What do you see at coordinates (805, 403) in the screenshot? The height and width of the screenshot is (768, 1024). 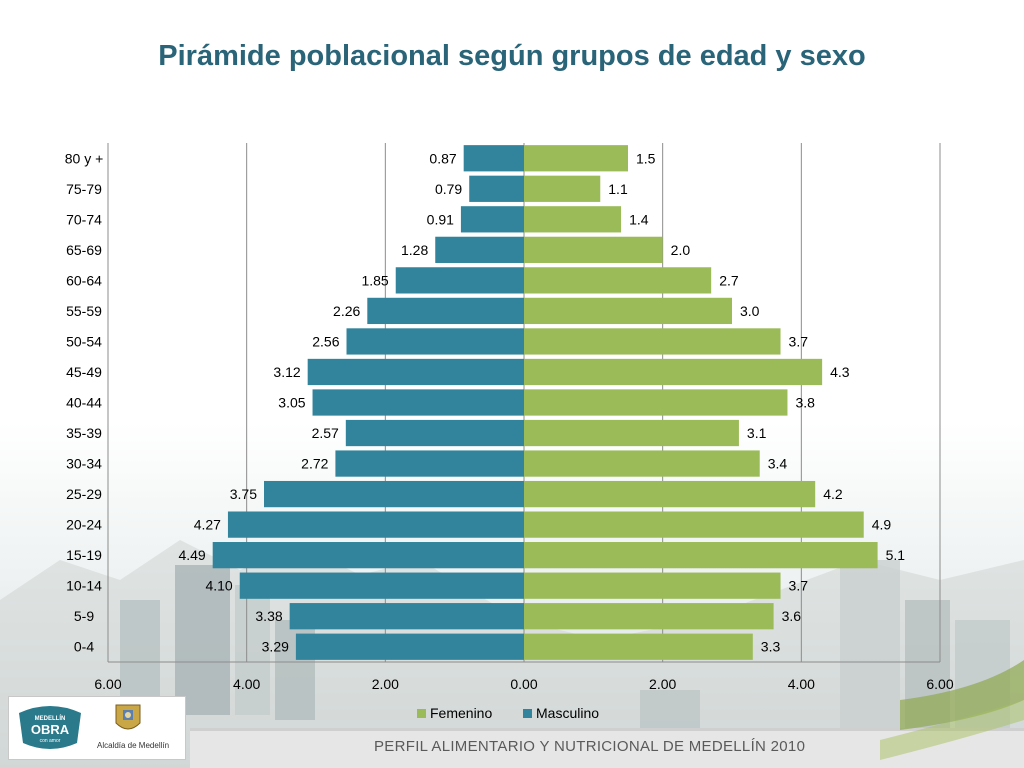 I see `data-label-femenino: 3.8` at bounding box center [805, 403].